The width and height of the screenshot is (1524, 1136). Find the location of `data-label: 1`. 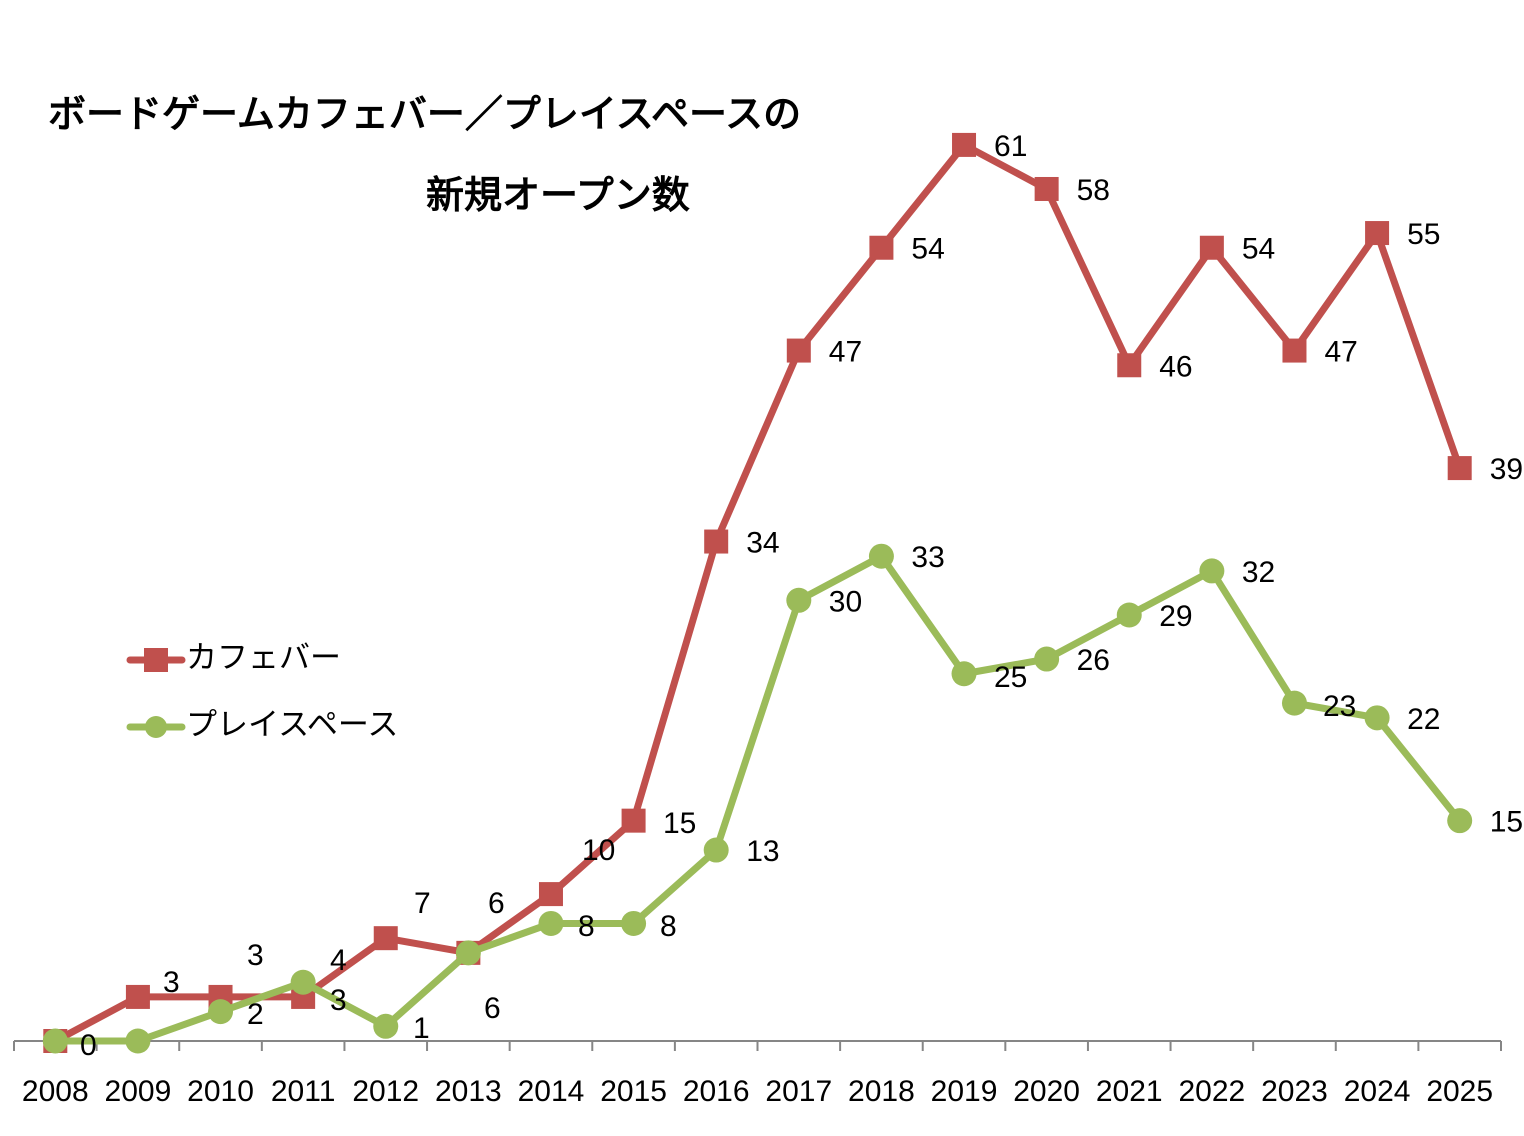

data-label: 1 is located at coordinates (421, 1028).